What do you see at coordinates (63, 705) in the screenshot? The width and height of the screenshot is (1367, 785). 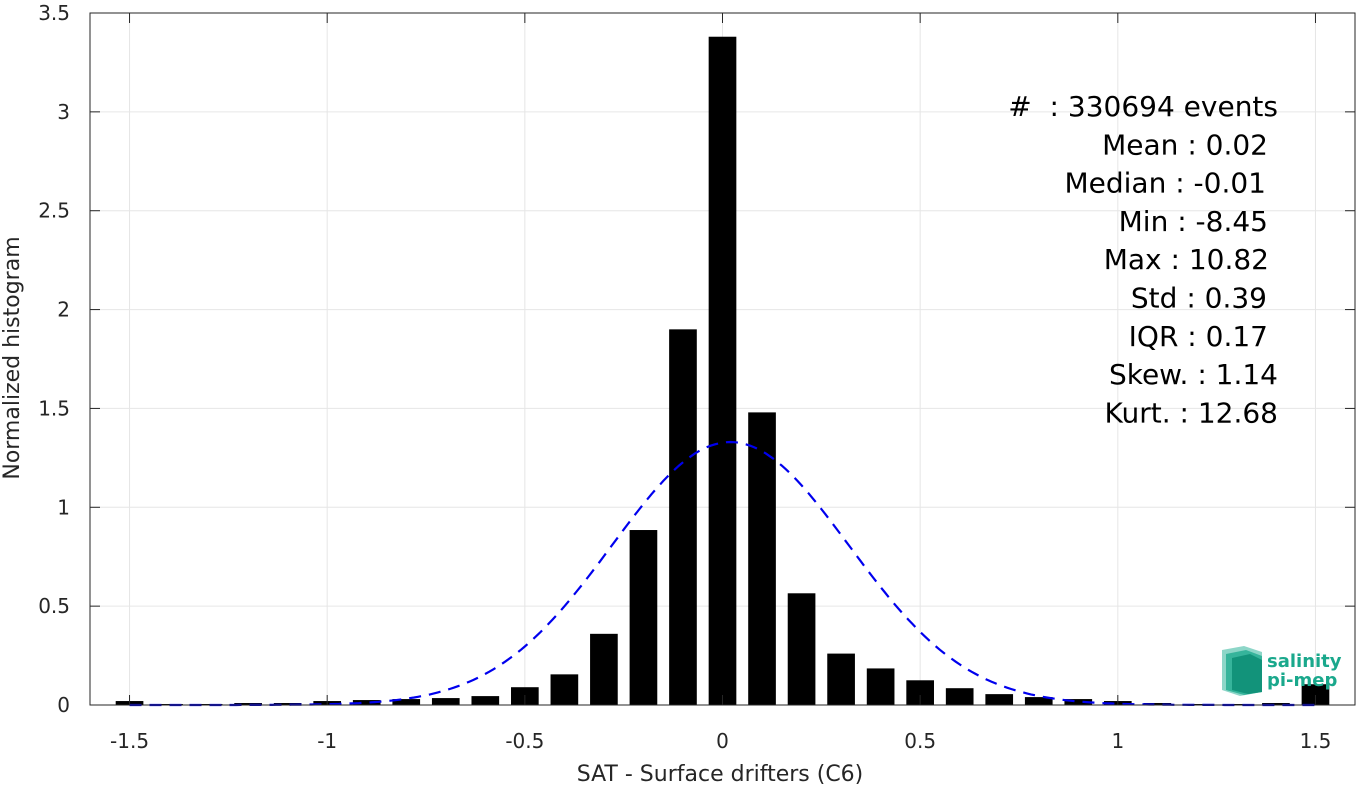 I see `y-tick-label: 0` at bounding box center [63, 705].